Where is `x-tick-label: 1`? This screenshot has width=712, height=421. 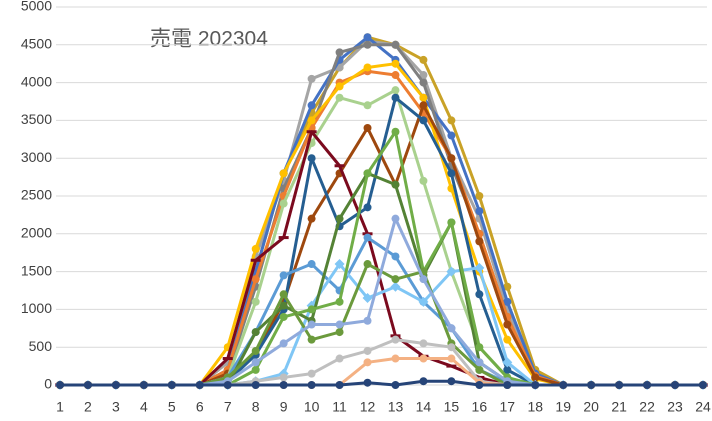 x-tick-label: 1 is located at coordinates (60, 407).